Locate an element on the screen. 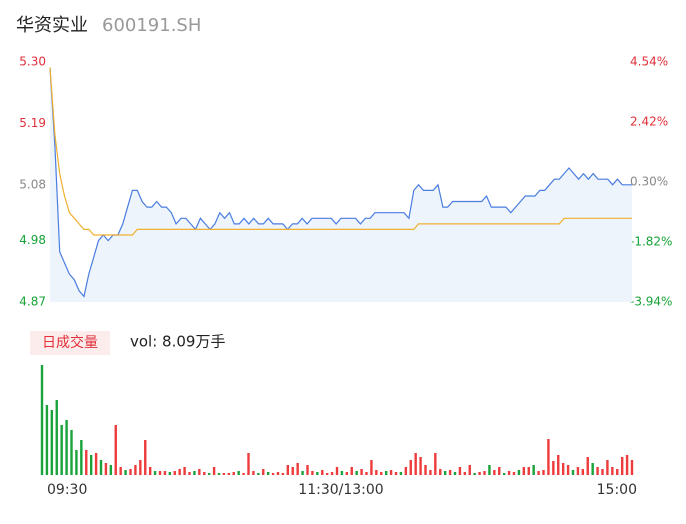 The image size is (686, 524). y-tick-label: 5.30 is located at coordinates (32, 62).